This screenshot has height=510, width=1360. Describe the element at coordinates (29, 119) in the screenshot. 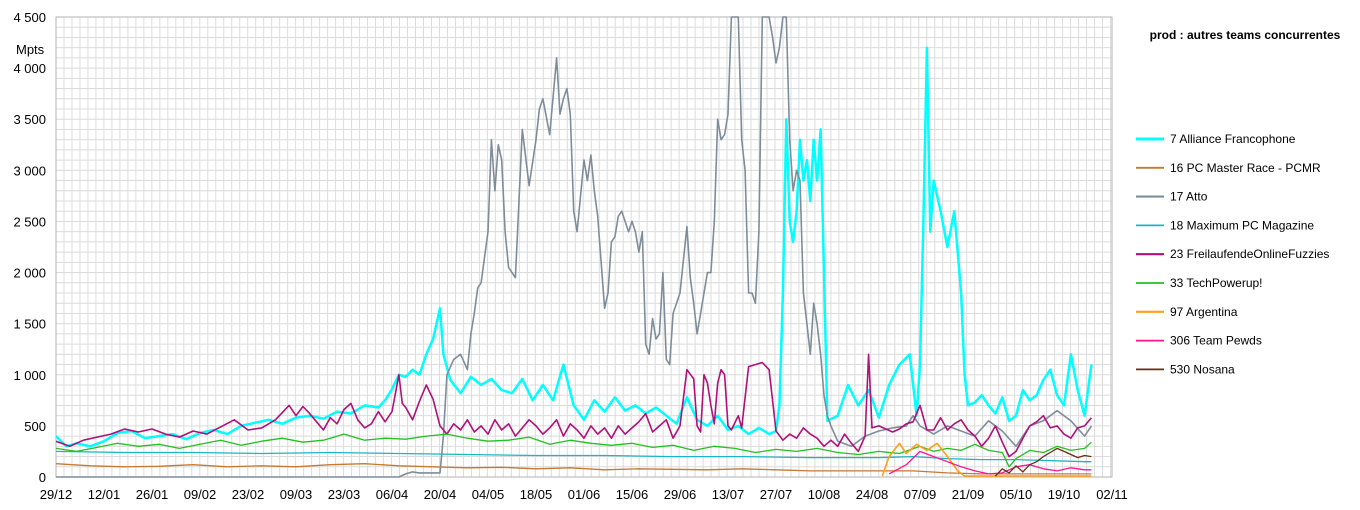

I see `y-tick-label: 3 500` at that location.